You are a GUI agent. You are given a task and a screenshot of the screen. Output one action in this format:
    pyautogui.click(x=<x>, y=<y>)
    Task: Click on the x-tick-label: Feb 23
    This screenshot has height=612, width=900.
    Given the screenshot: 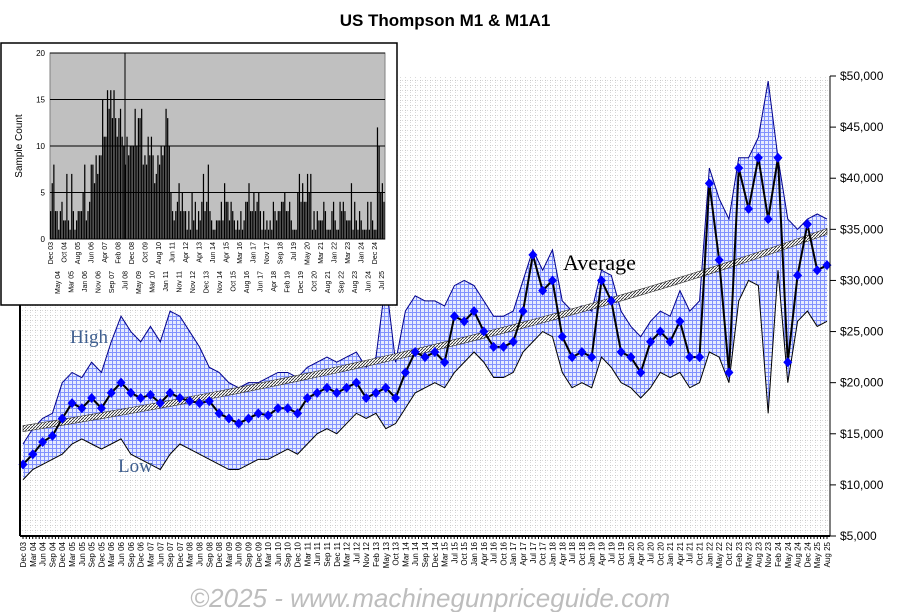 What is the action you would take?
    pyautogui.click(x=739, y=553)
    